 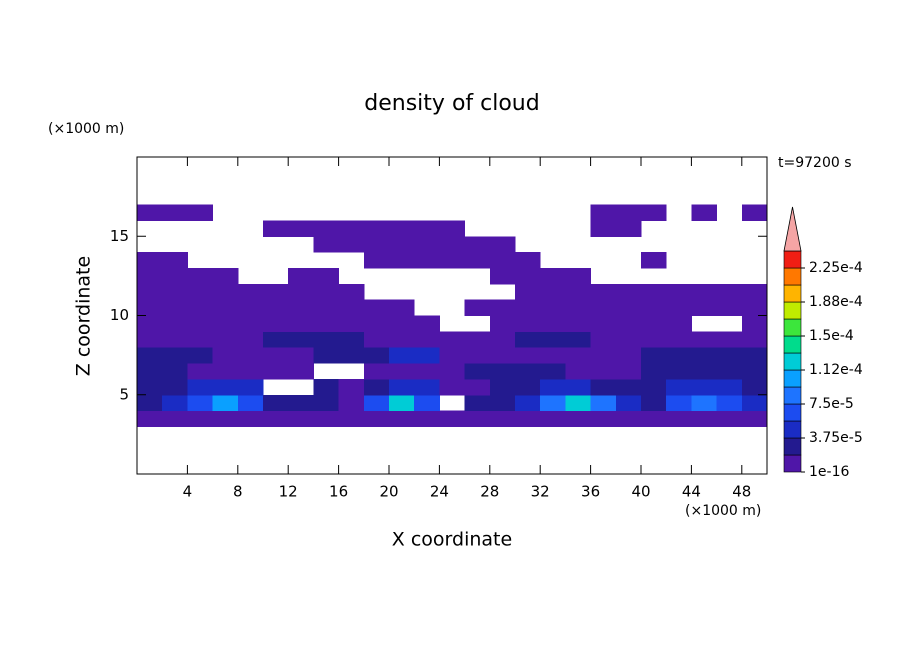 What do you see at coordinates (792, 229) in the screenshot?
I see `colorbar-over` at bounding box center [792, 229].